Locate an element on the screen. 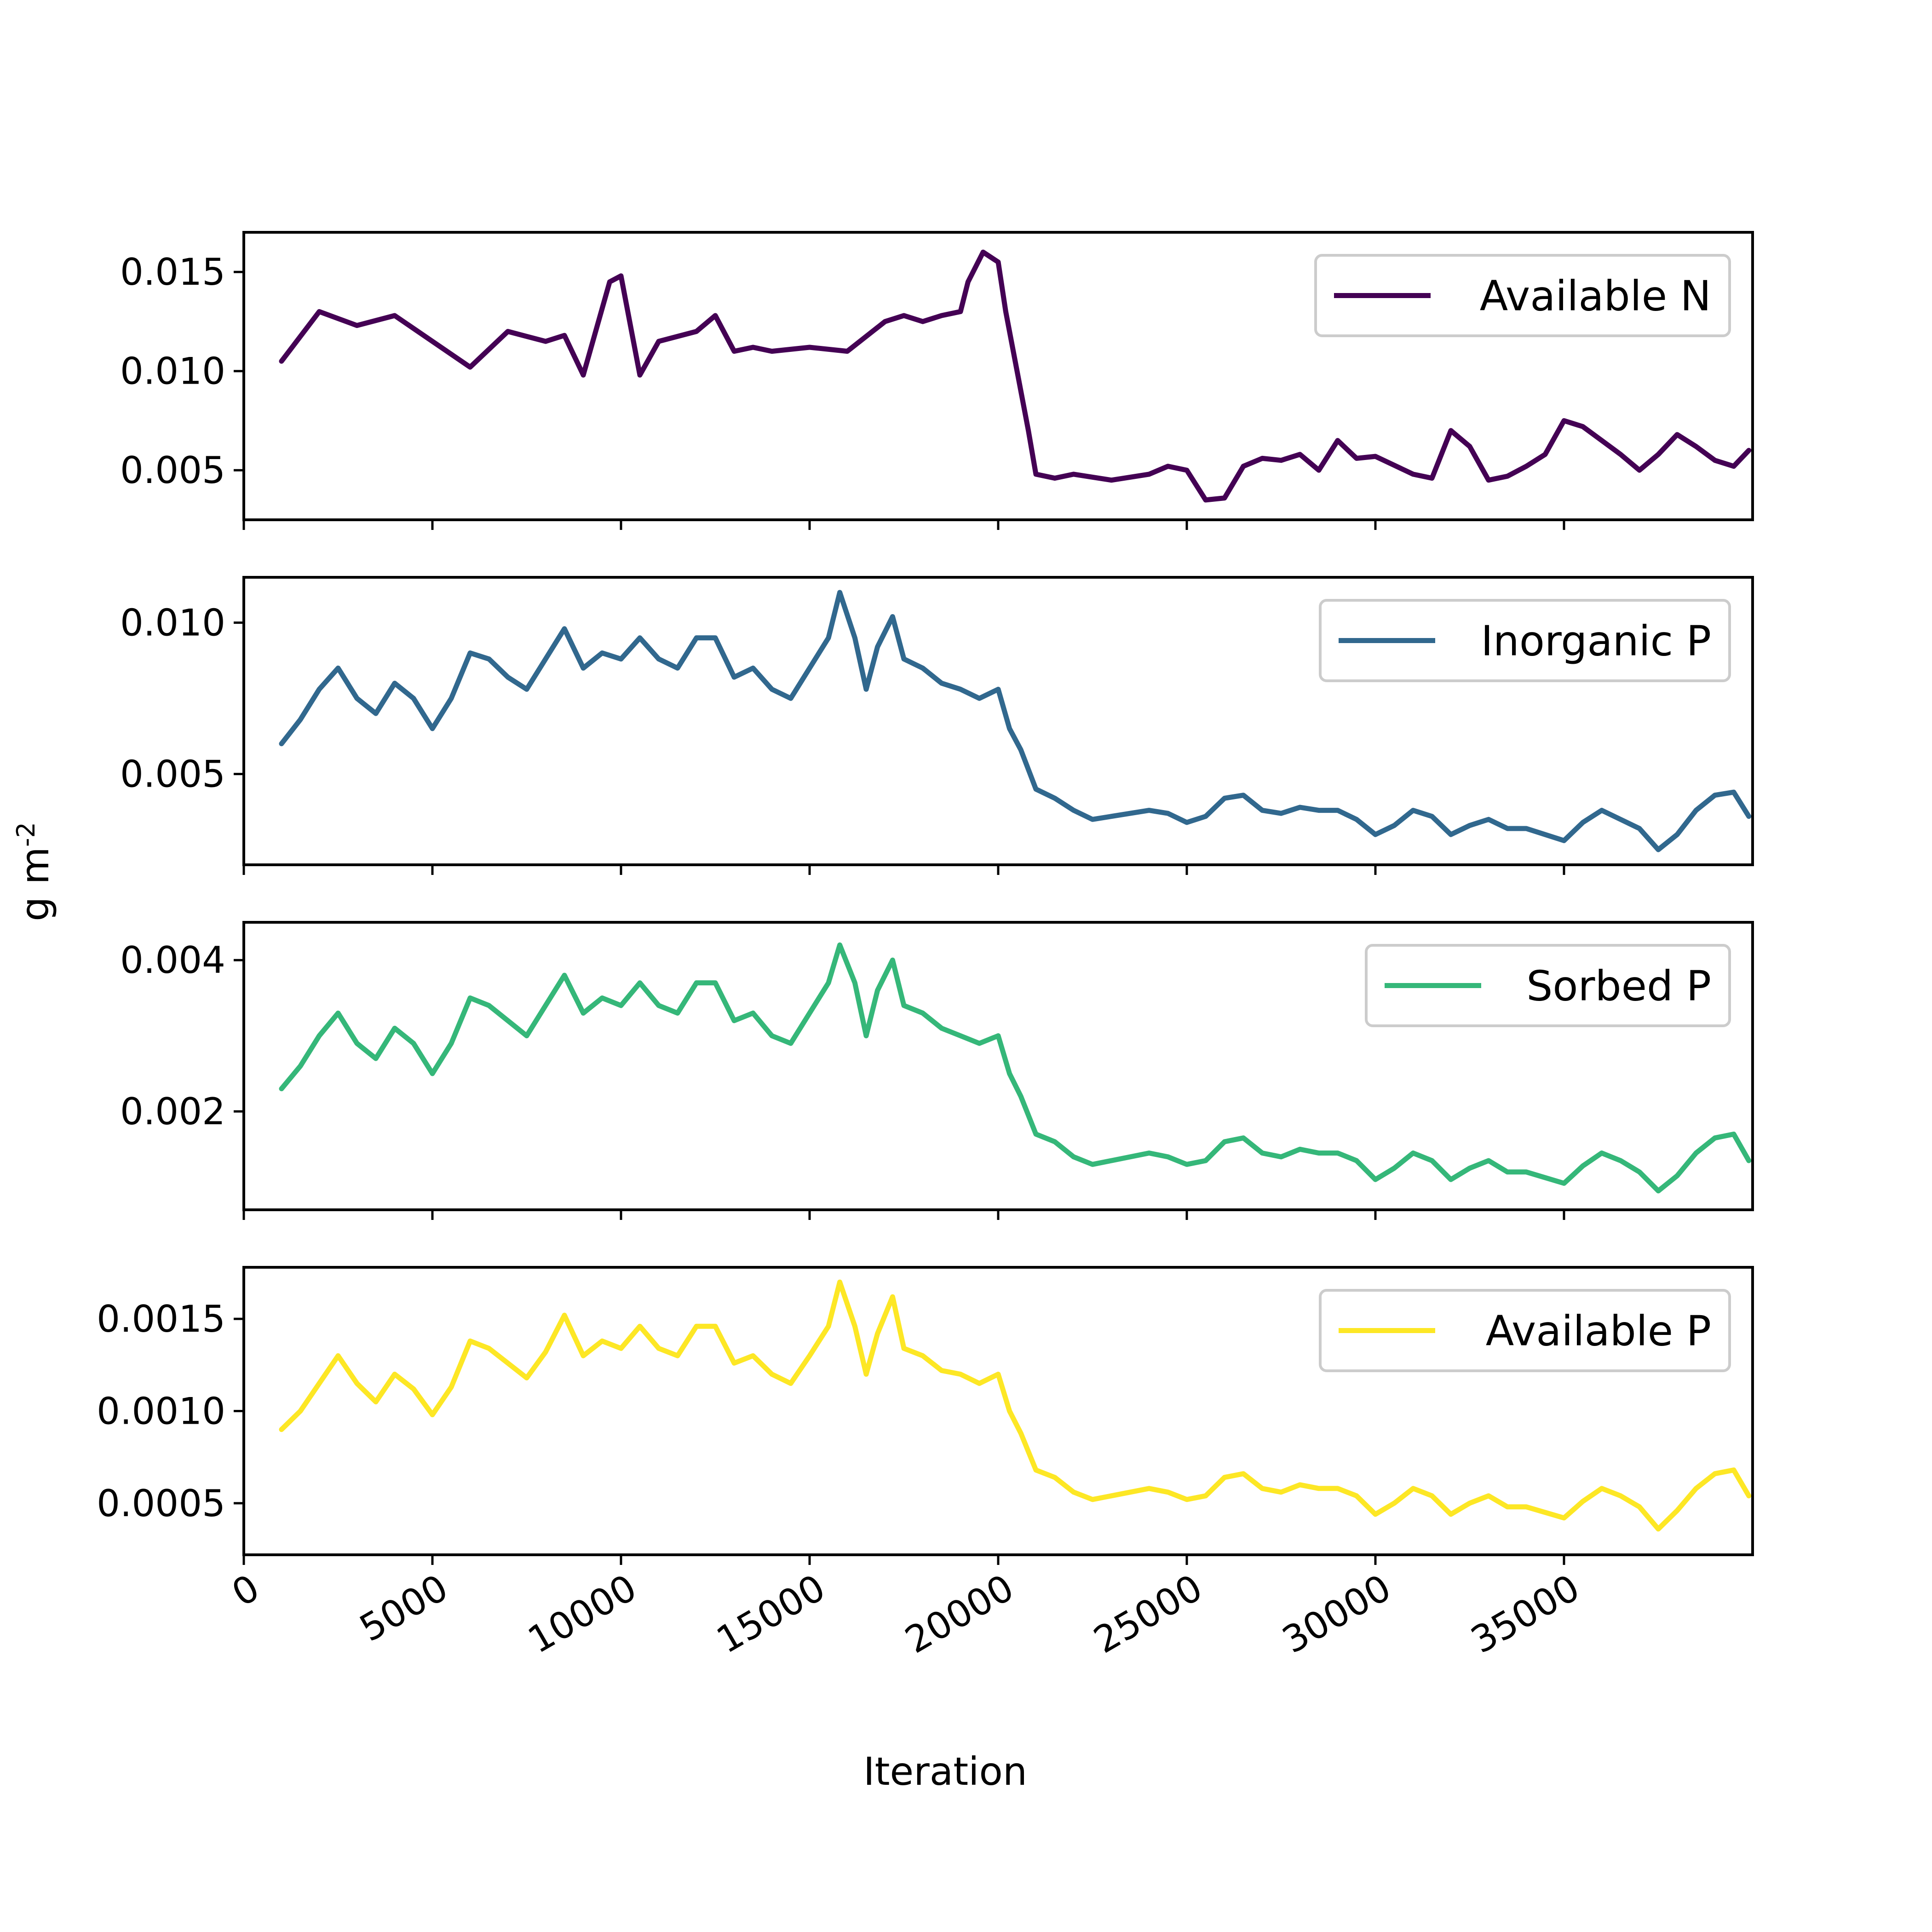  legend-label-0: Available N is located at coordinates (1595, 296).